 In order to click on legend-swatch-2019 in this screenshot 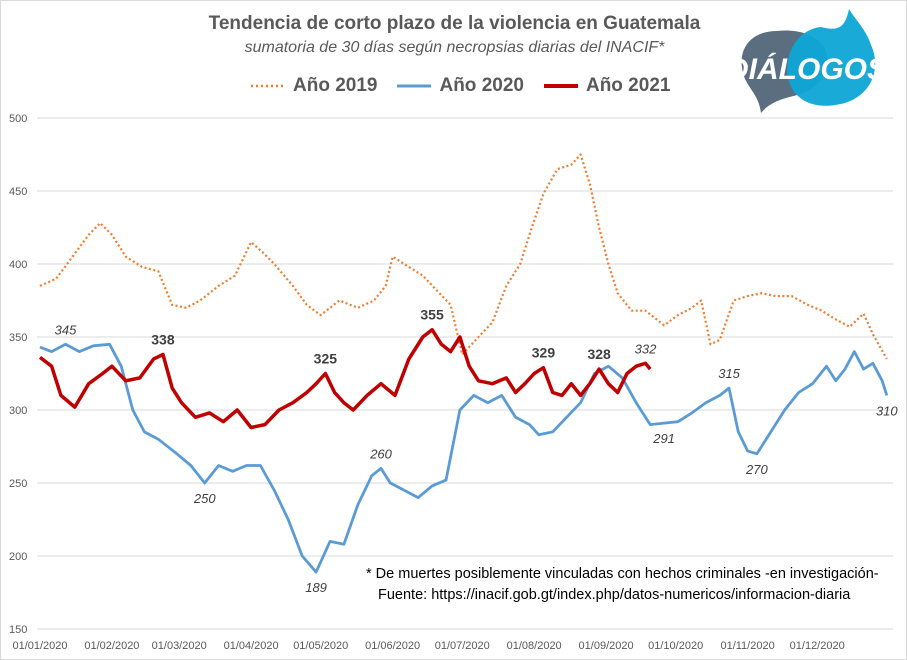, I will do `click(268, 86)`.